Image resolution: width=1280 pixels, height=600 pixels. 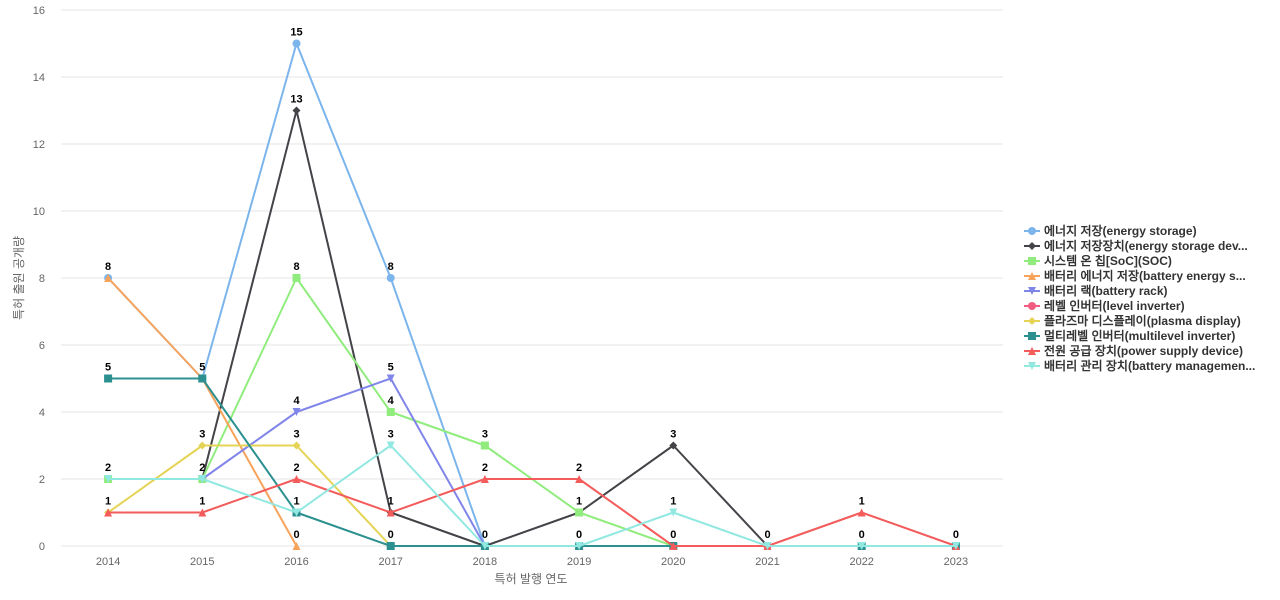 I want to click on legend-label: 멀티레벨 인버터(multilevel inverter), so click(x=1139, y=335).